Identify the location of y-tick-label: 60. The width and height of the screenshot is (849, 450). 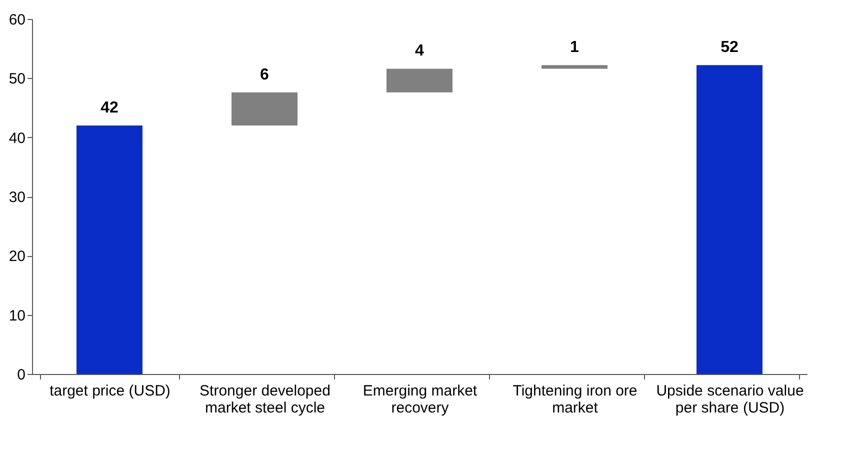
(17, 20).